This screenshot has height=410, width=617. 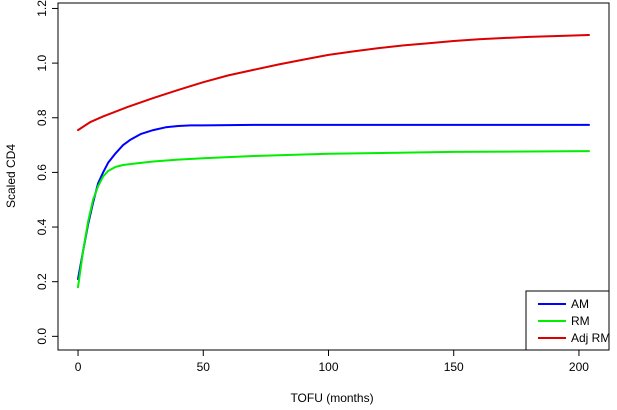 What do you see at coordinates (42, 226) in the screenshot?
I see `y-tick-label: 0.4` at bounding box center [42, 226].